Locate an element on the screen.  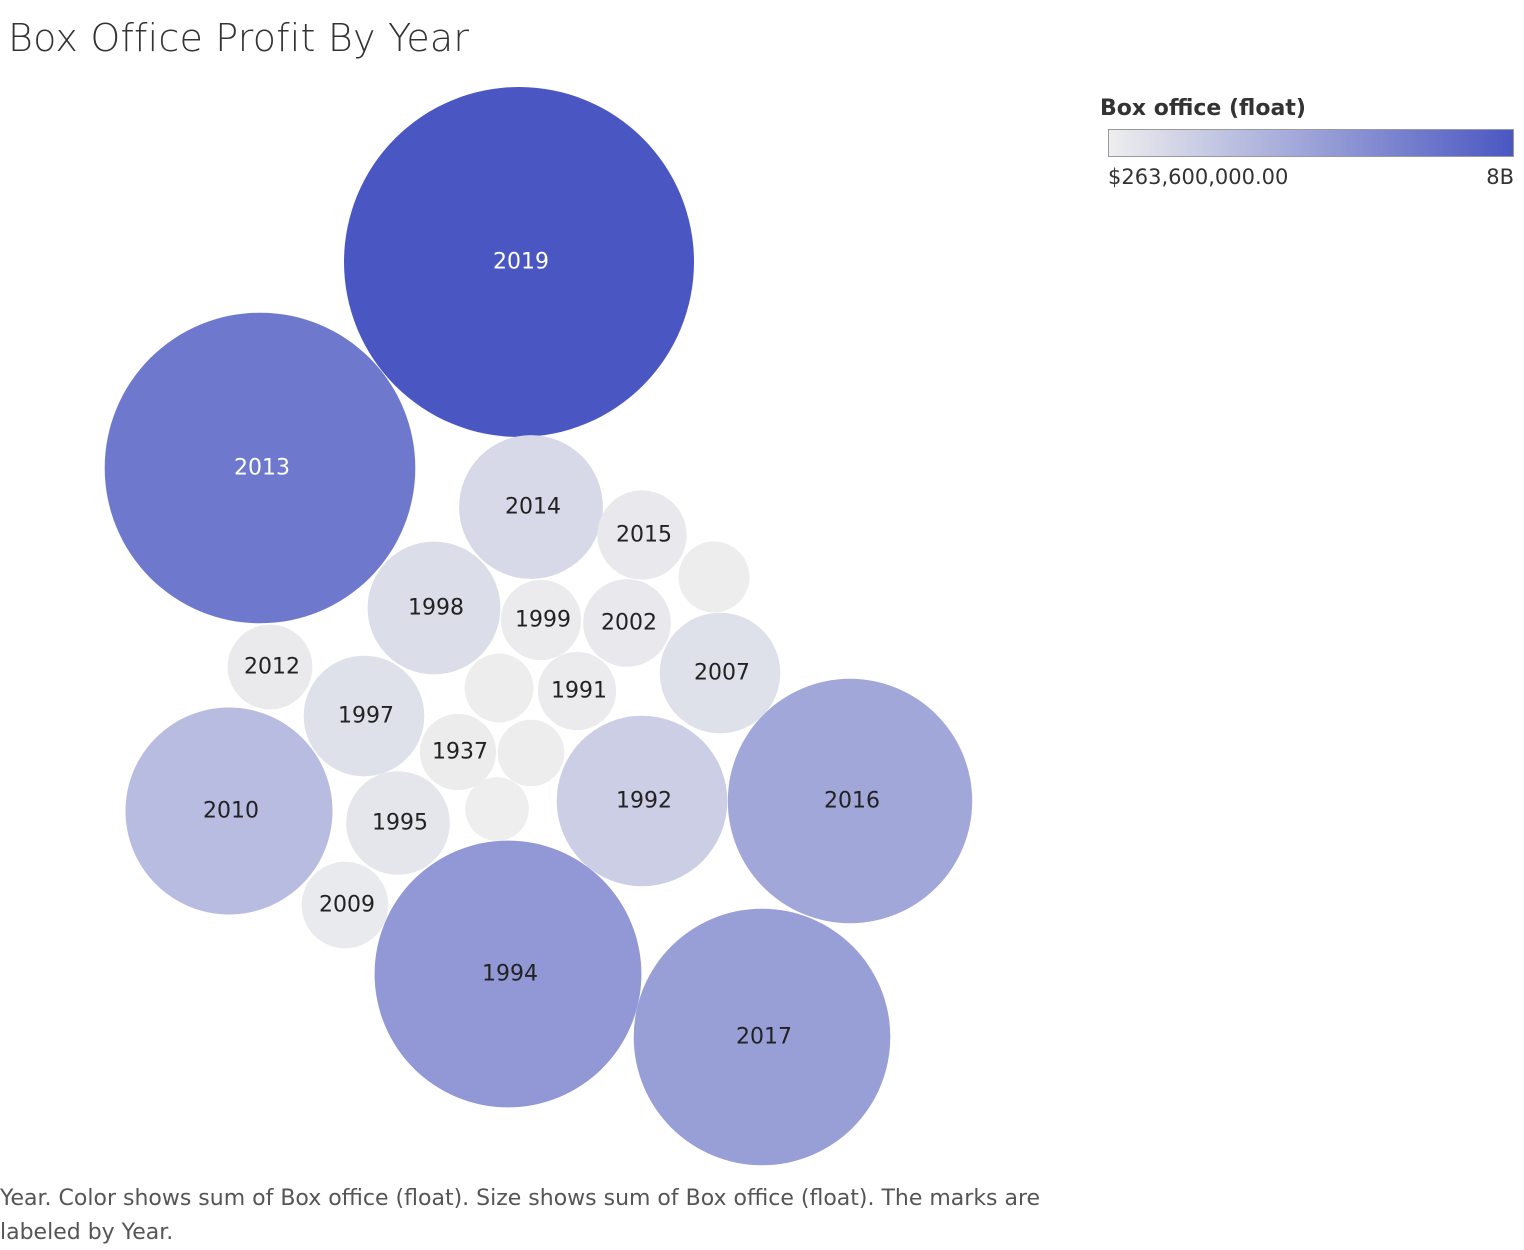
bubble-label: 2010 is located at coordinates (231, 811).